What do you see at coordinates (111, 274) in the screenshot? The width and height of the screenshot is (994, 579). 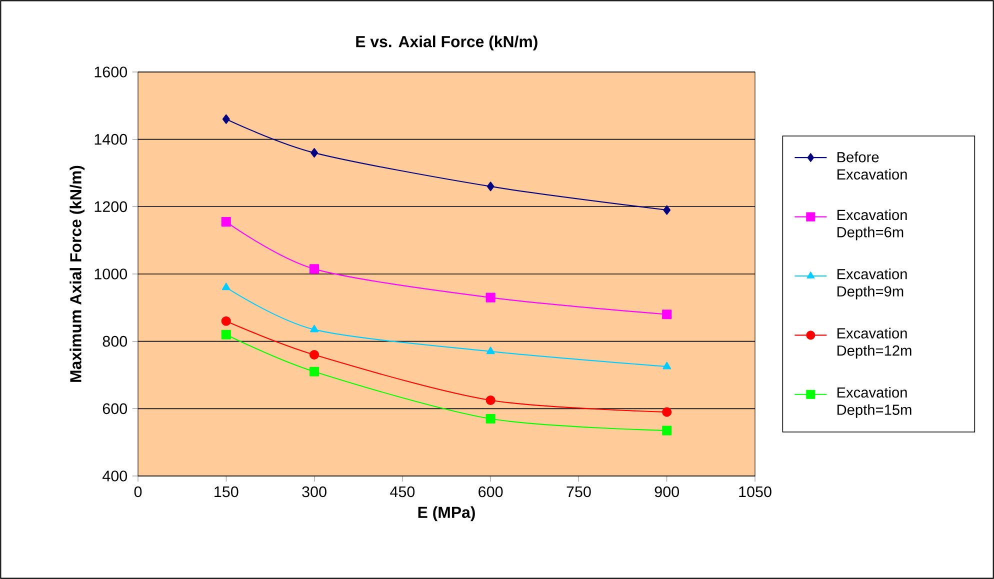 I see `y-tick-label: 1000` at bounding box center [111, 274].